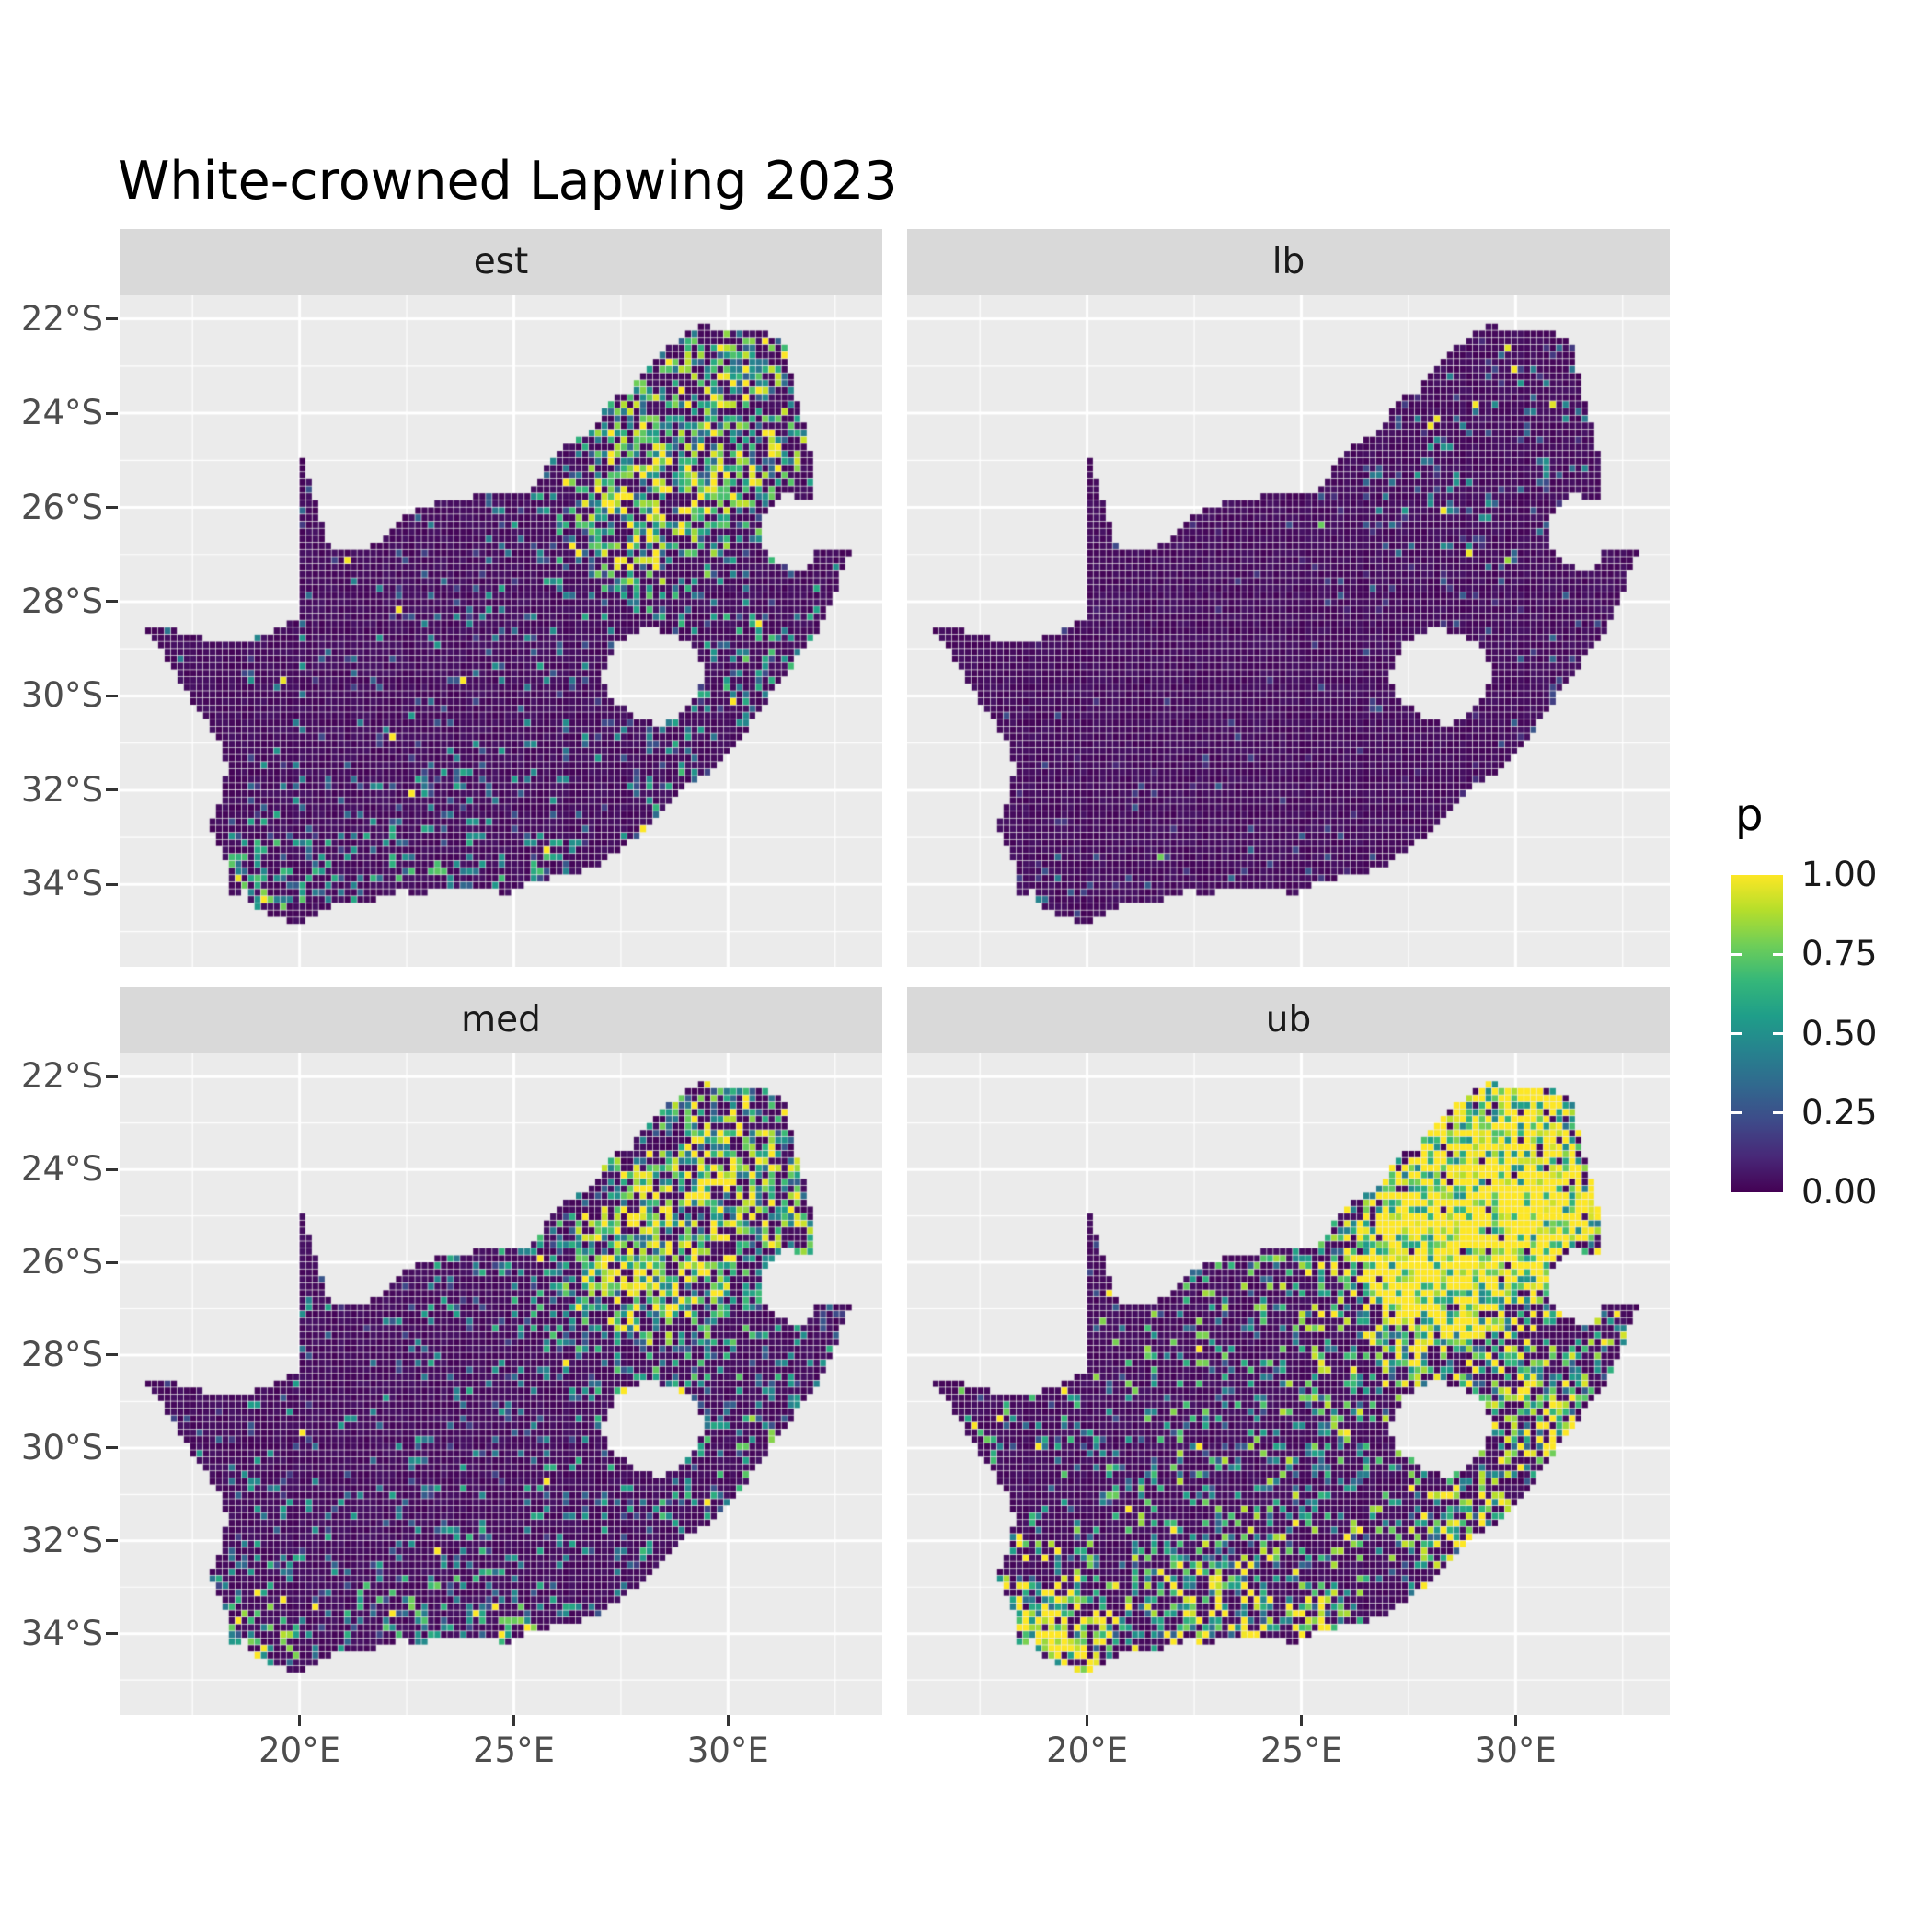 The width and height of the screenshot is (1932, 1932). I want to click on map-panel-med, so click(501, 1384).